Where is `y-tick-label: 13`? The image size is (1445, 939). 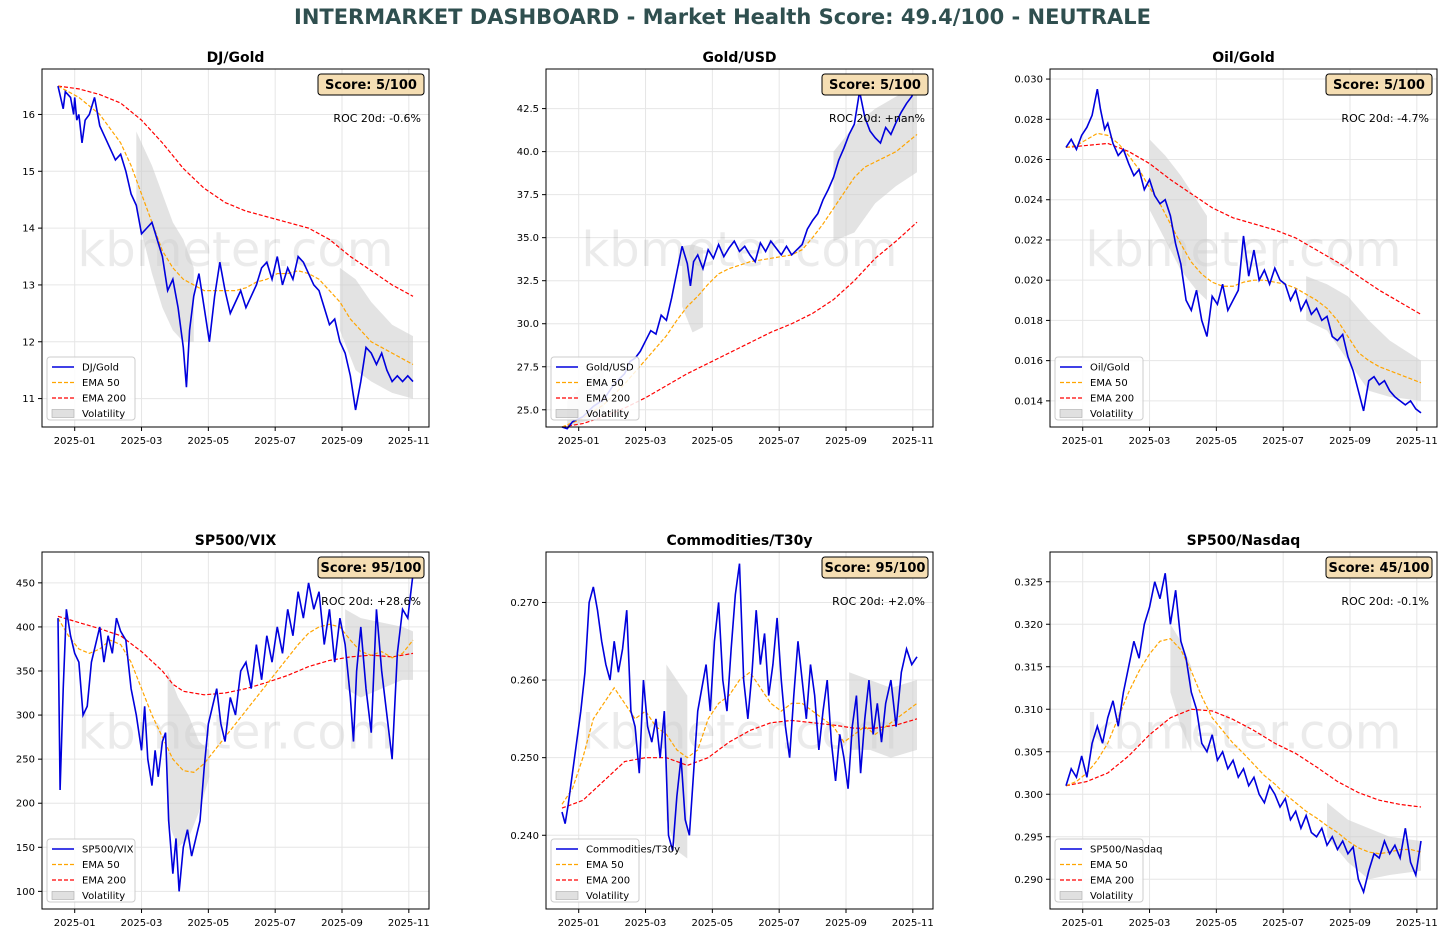 y-tick-label: 13 is located at coordinates (28, 285).